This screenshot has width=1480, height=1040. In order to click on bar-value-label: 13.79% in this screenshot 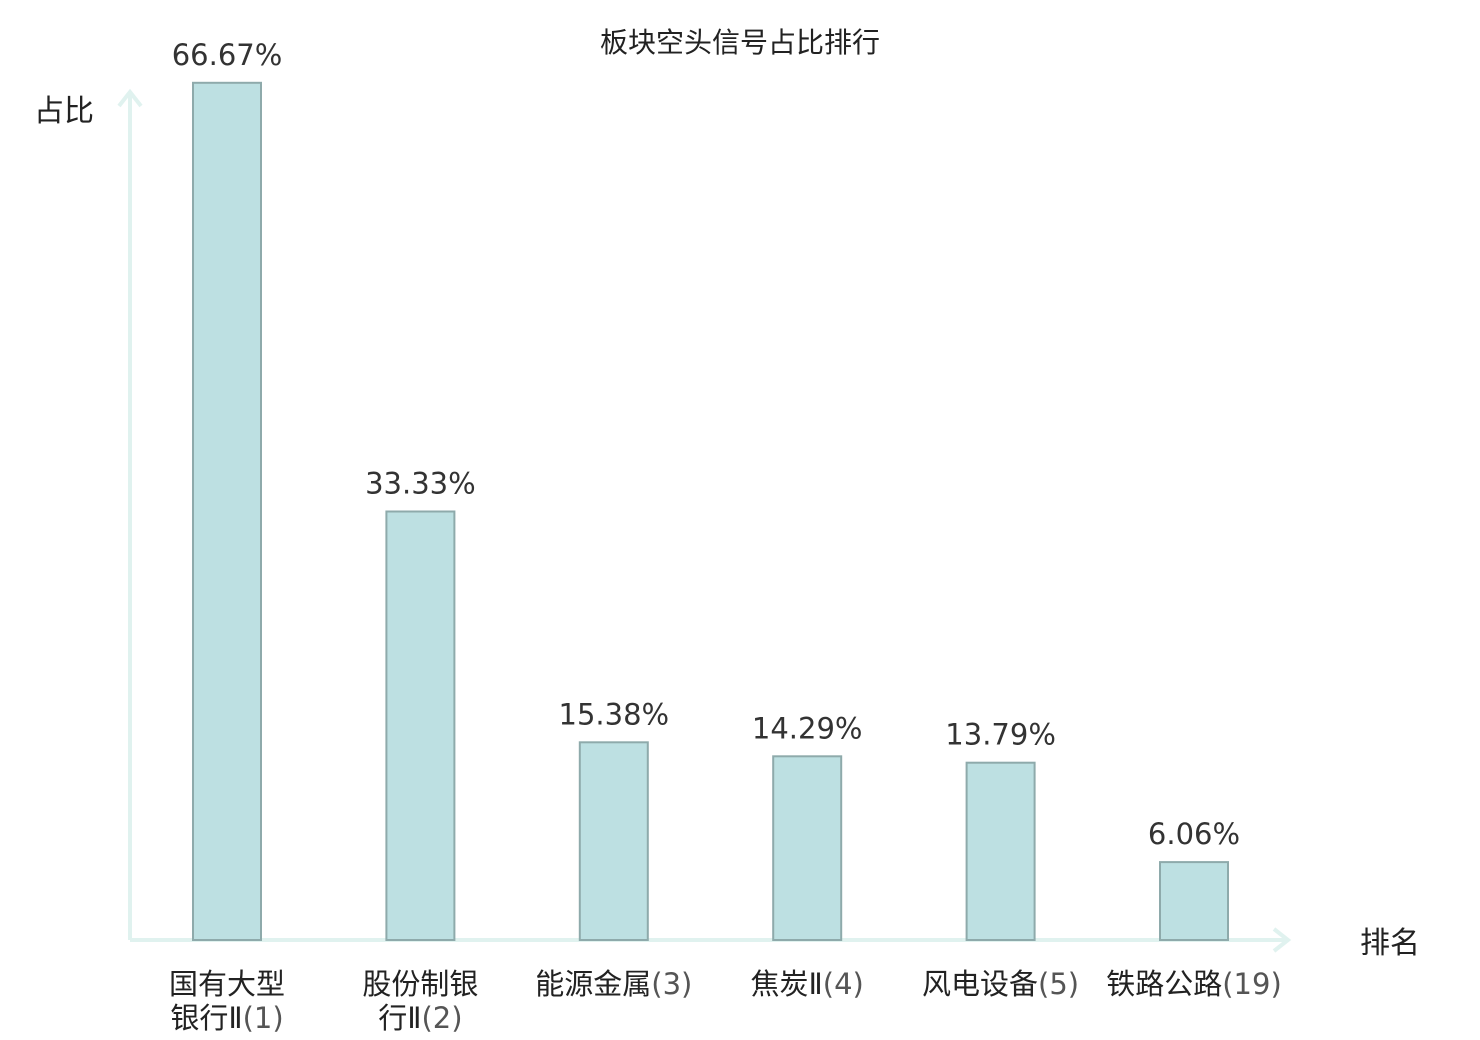, I will do `click(1000, 735)`.